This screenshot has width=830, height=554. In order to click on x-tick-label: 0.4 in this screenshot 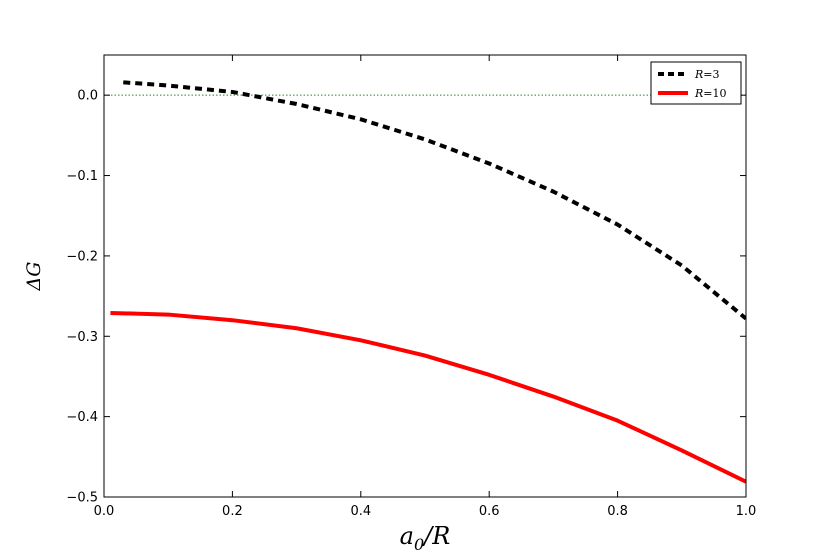, I will do `click(360, 511)`.